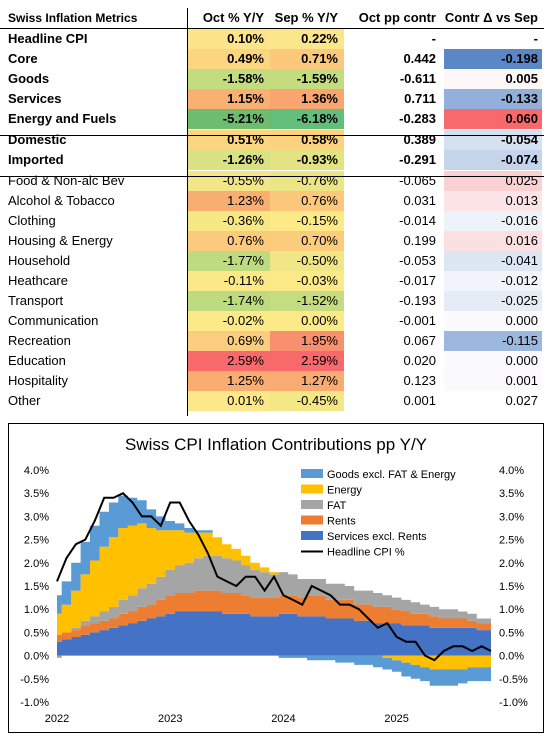 The height and width of the screenshot is (738, 554). What do you see at coordinates (417, 260) in the screenshot?
I see `oct-contr-cell: -0.053` at bounding box center [417, 260].